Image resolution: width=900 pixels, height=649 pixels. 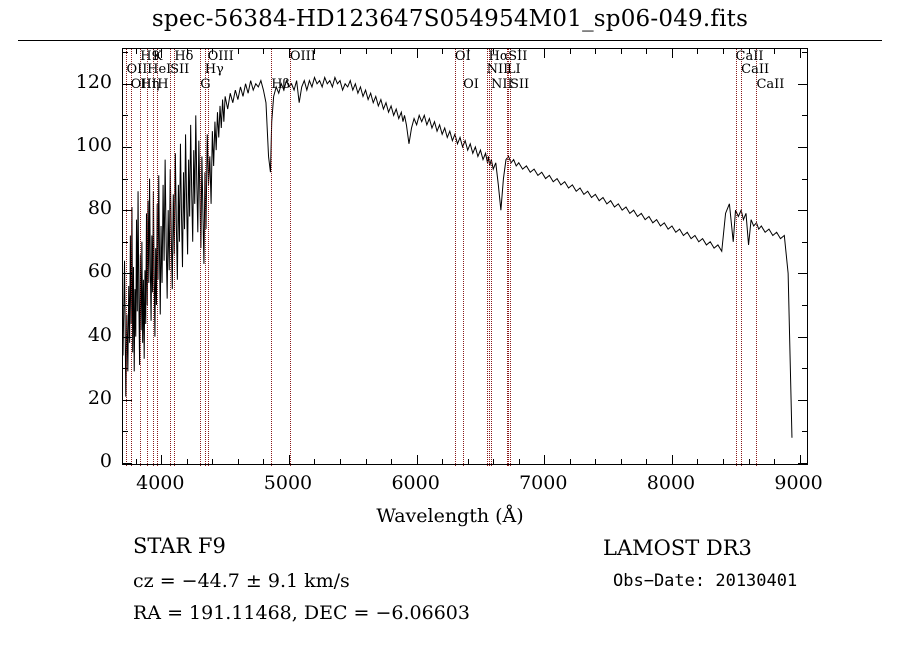 What do you see at coordinates (677, 548) in the screenshot?
I see `survey-label: LAMOST DR3` at bounding box center [677, 548].